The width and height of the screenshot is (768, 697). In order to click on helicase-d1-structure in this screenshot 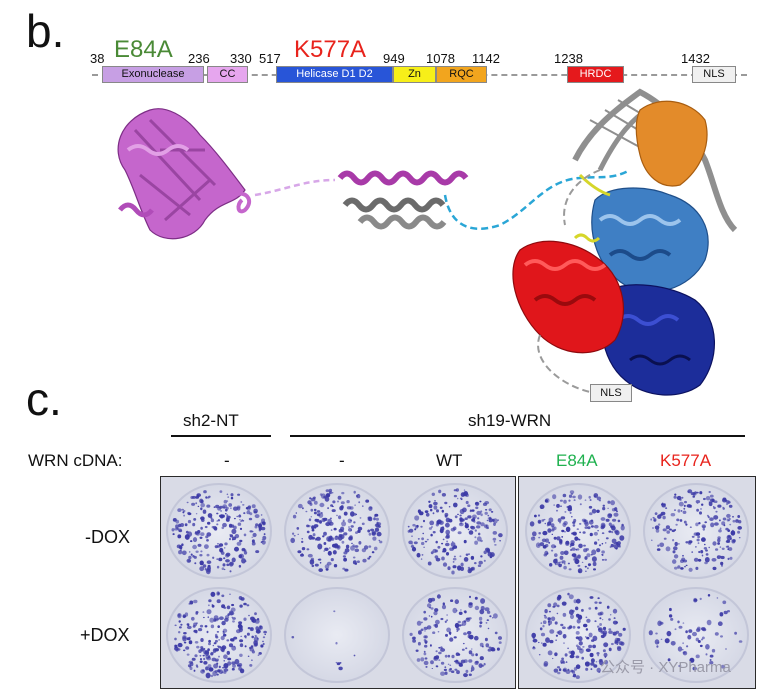, I will do `click(658, 340)`.